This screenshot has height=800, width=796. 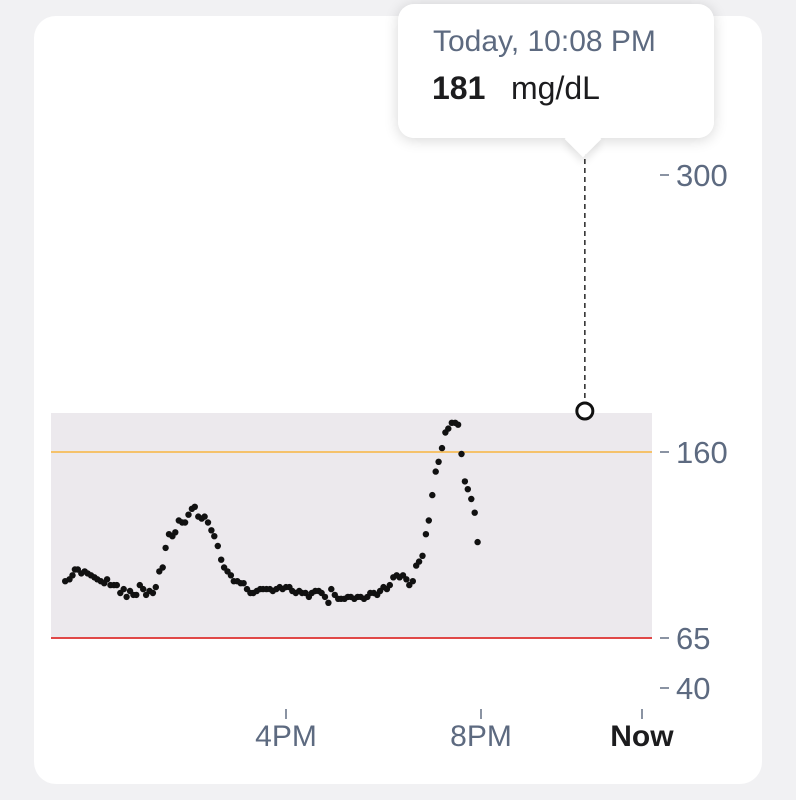 I want to click on x-tick-label: Now, so click(x=642, y=736).